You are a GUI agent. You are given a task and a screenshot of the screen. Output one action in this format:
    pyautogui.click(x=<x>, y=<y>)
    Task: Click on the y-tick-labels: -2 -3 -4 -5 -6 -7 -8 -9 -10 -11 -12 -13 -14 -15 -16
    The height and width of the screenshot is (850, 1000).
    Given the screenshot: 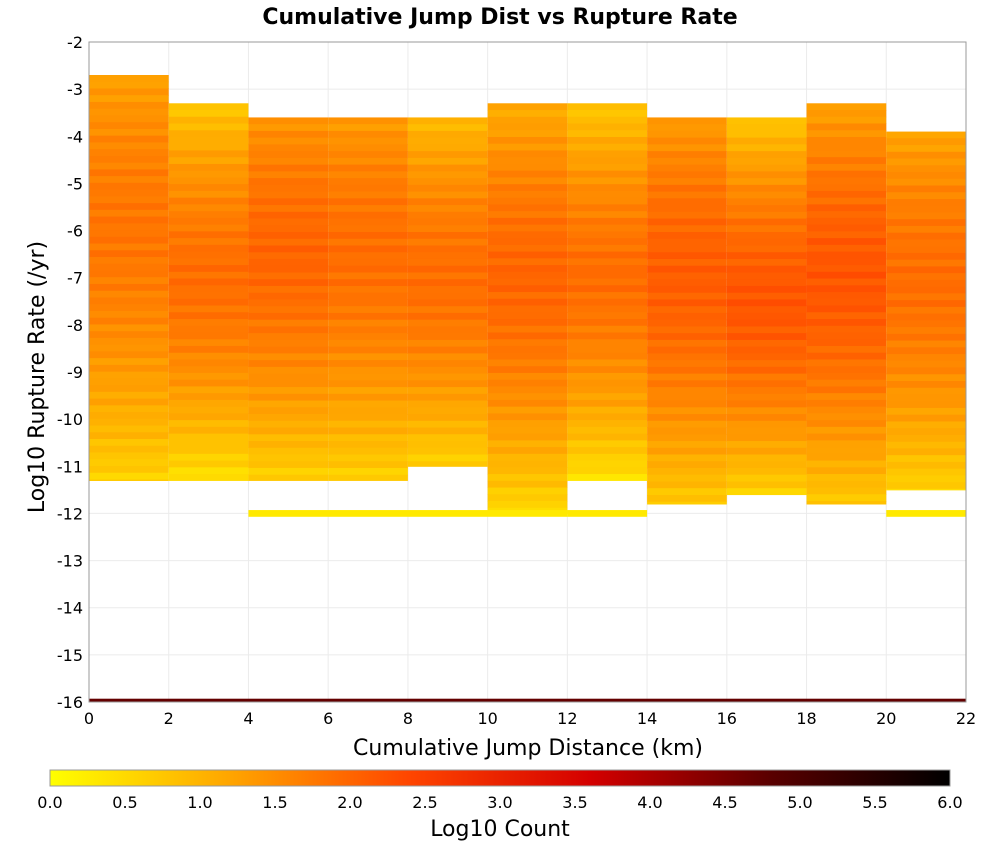 What is the action you would take?
    pyautogui.click(x=70, y=372)
    